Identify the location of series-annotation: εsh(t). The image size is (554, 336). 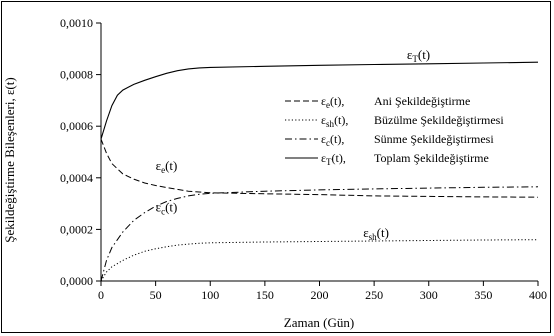
(376, 233).